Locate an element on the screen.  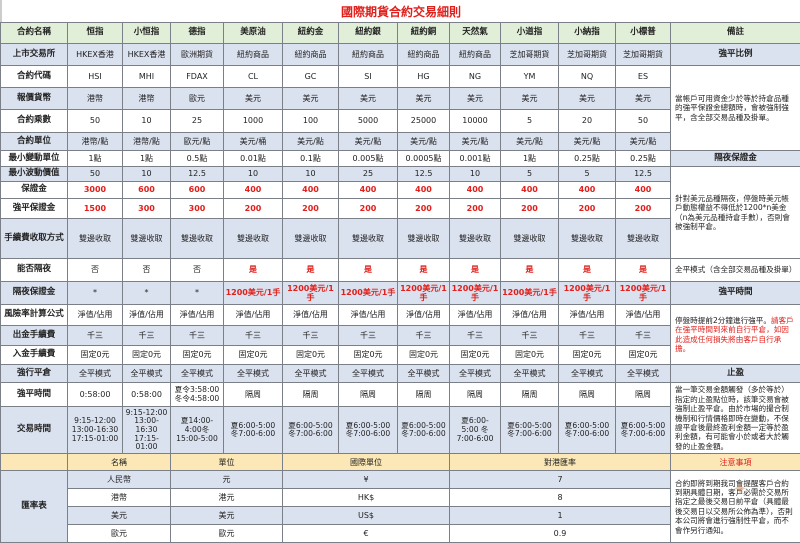
table-cell: 0:58:00 is located at coordinates (95, 395).